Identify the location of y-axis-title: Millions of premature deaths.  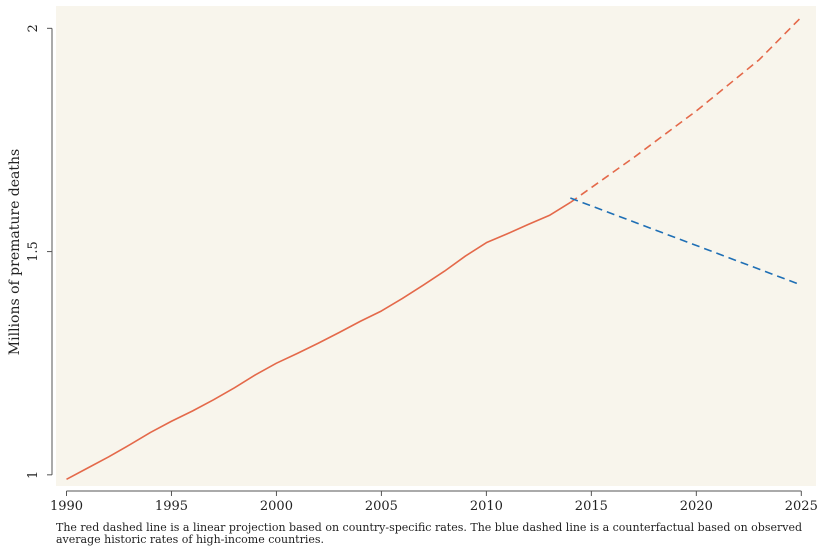
(15, 252).